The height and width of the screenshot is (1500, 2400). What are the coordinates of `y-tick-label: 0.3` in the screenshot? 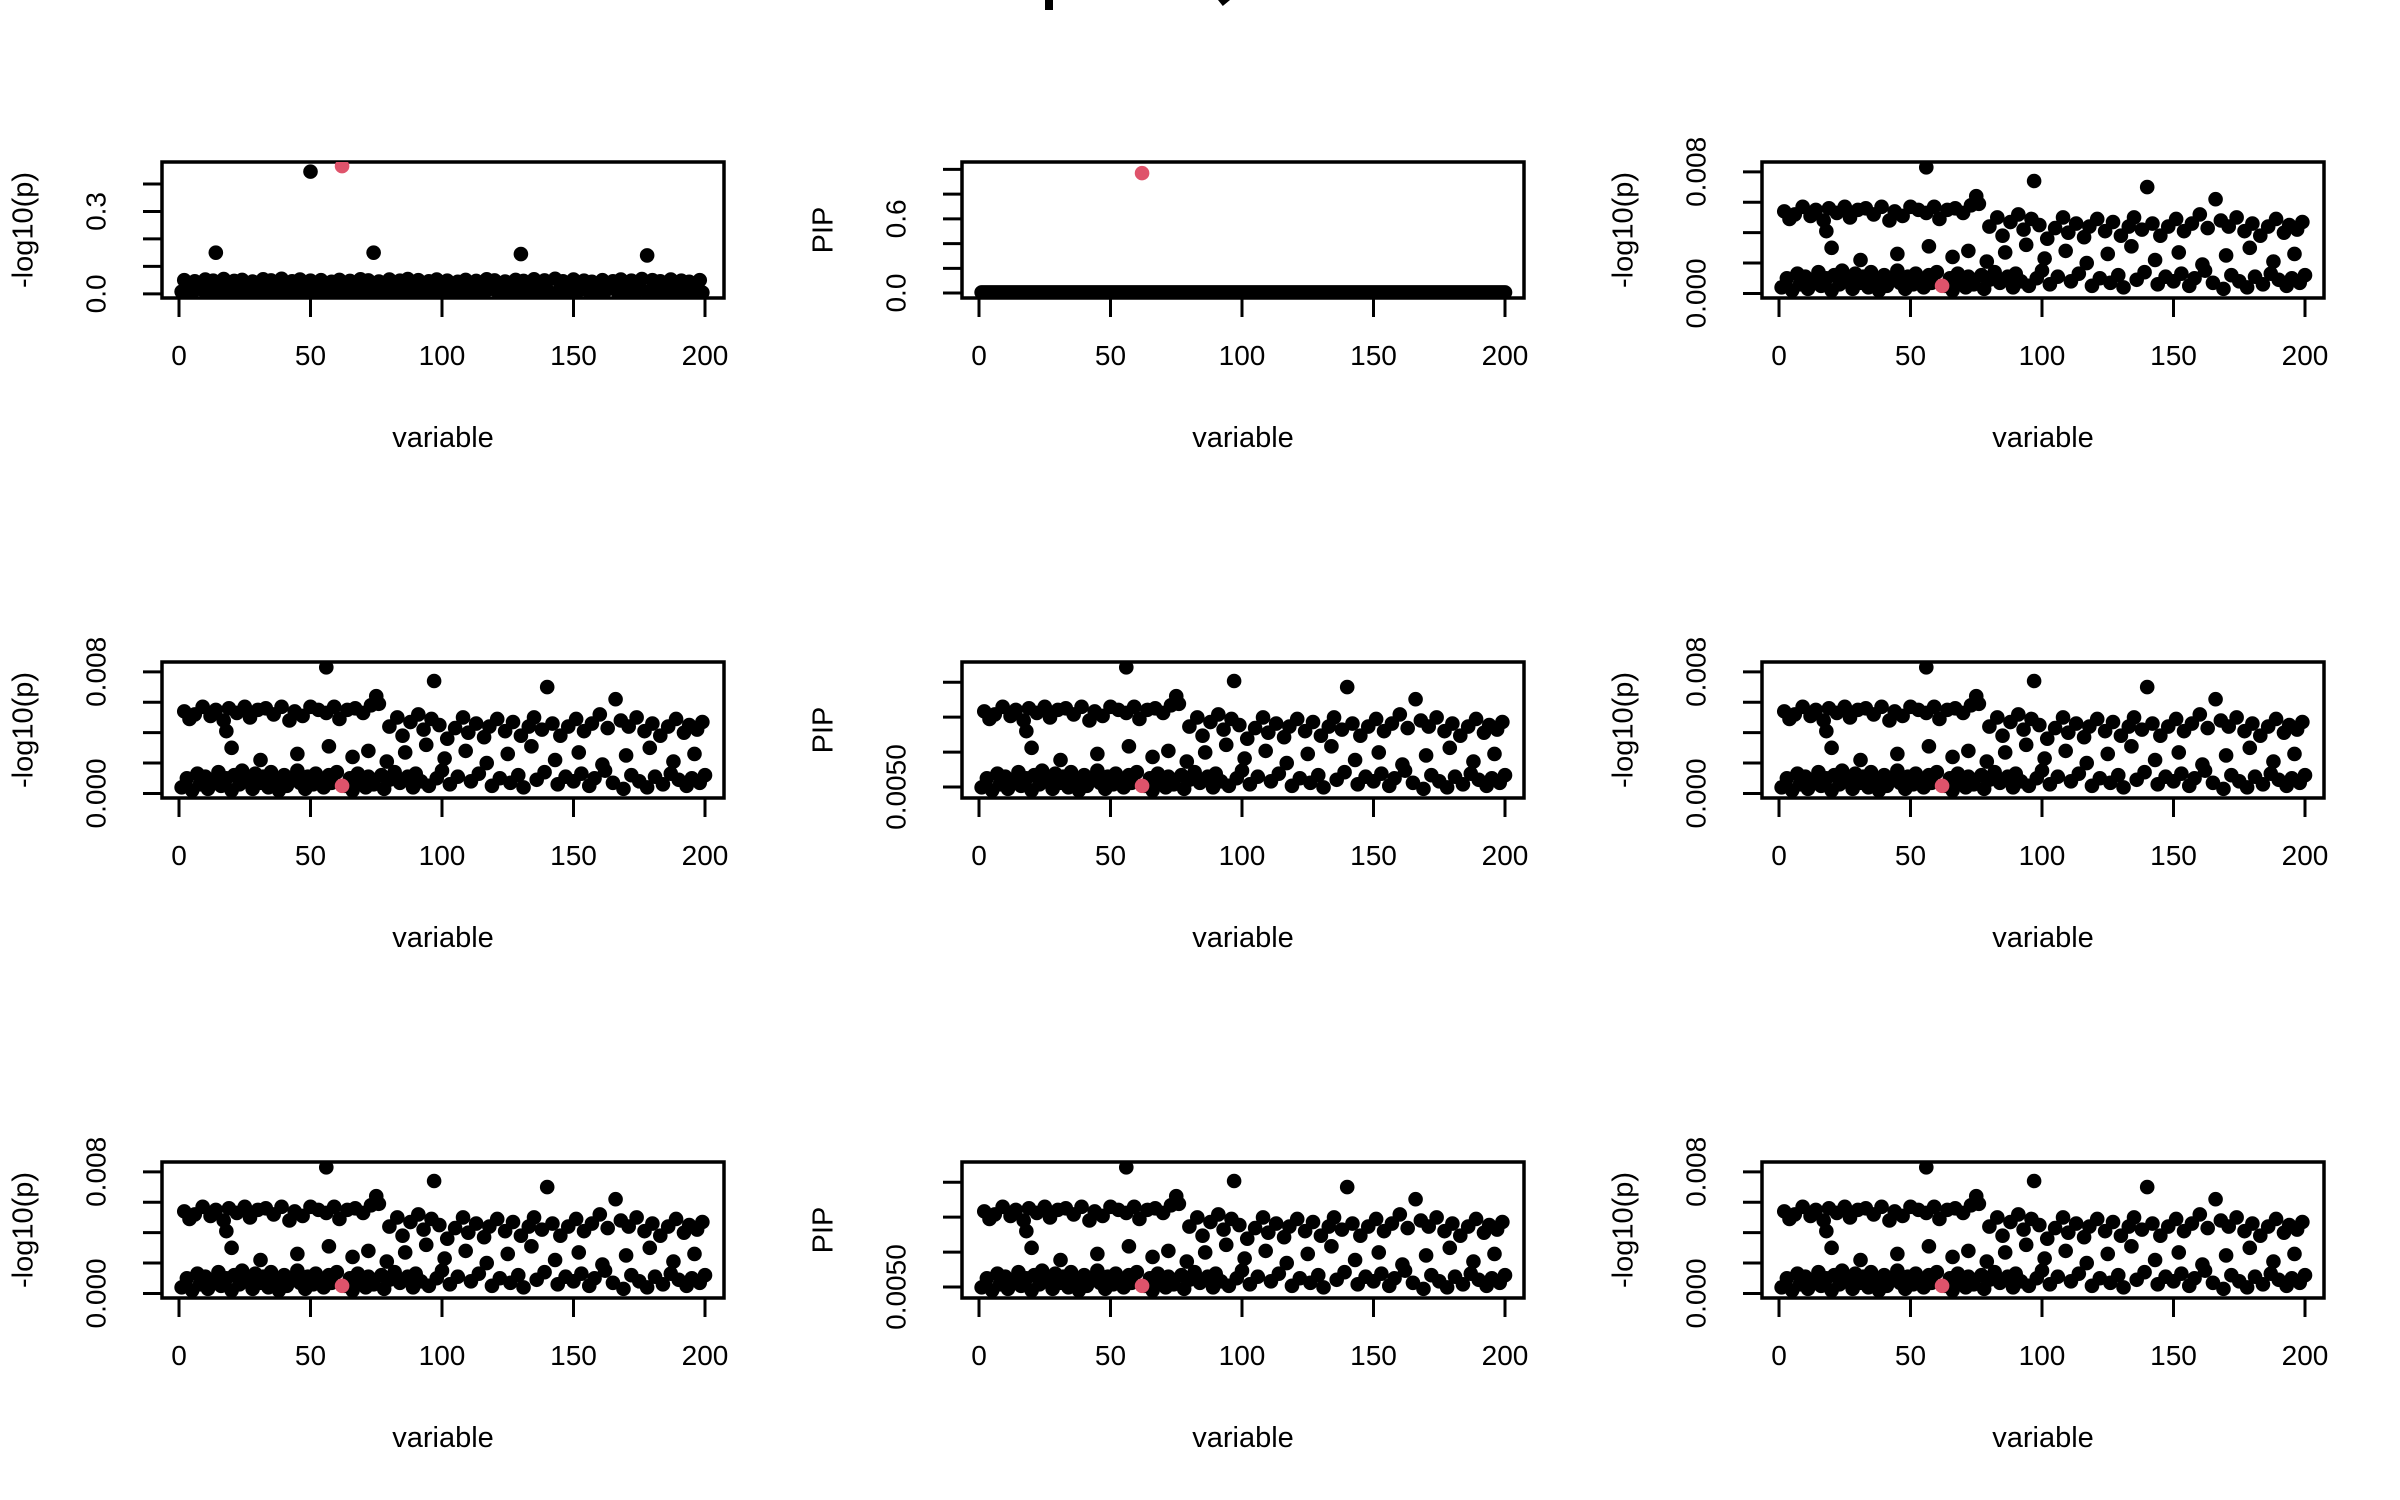 It's located at (95, 211).